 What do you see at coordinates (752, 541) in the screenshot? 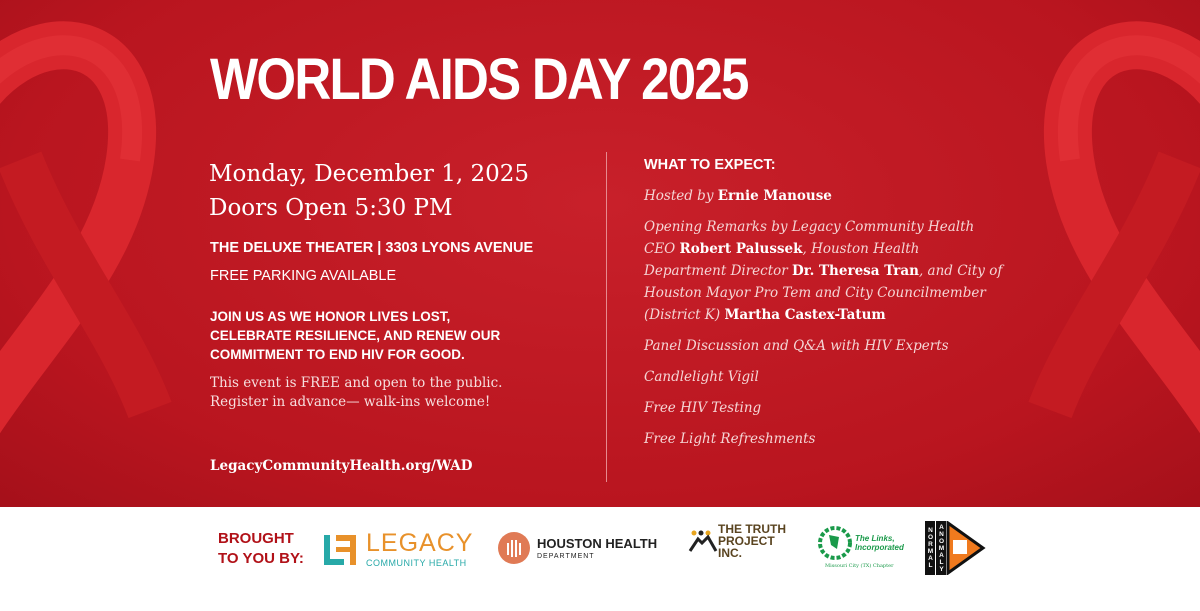
I see `truth-project-name: THE TRUTH PROJECT INC.` at bounding box center [752, 541].